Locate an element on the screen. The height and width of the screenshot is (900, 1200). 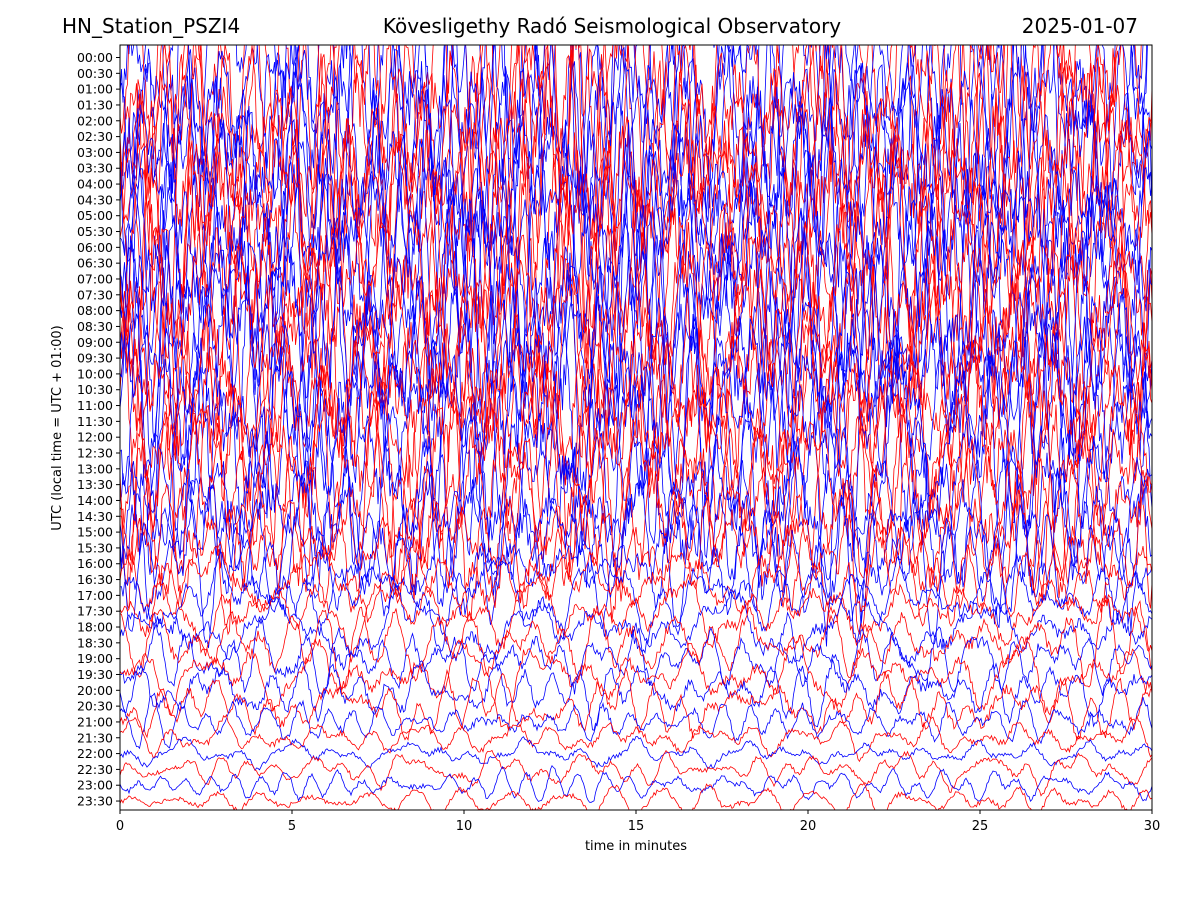
y-tick-label: 23:00 is located at coordinates (95, 785).